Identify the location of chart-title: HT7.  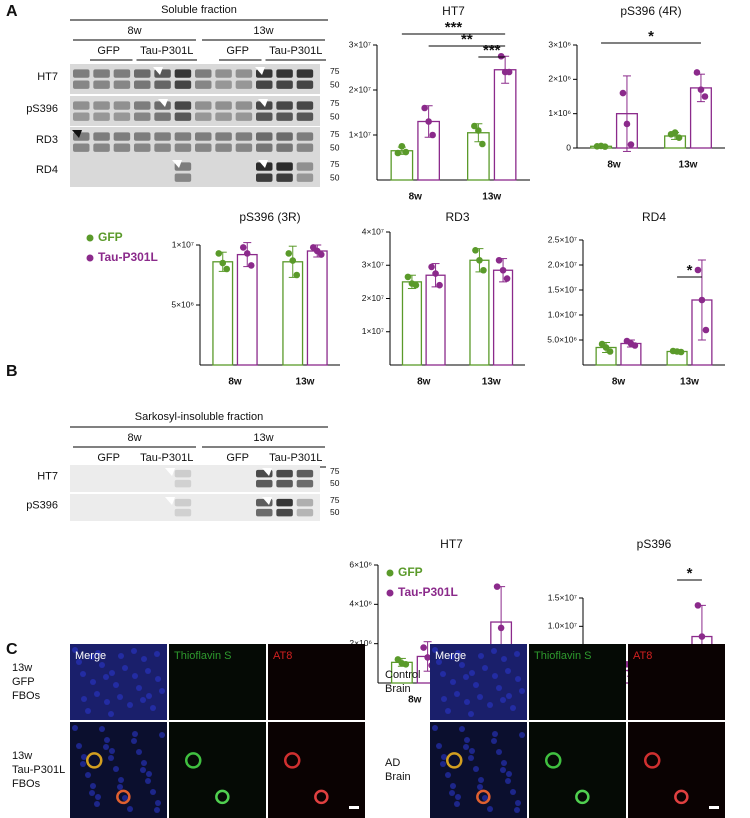
(451, 544).